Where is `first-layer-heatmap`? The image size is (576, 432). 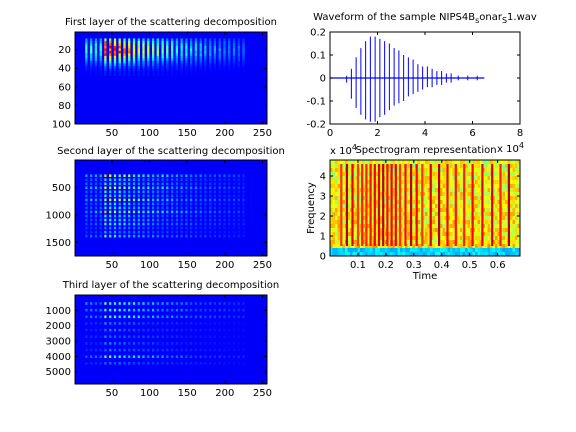 first-layer-heatmap is located at coordinates (171, 78).